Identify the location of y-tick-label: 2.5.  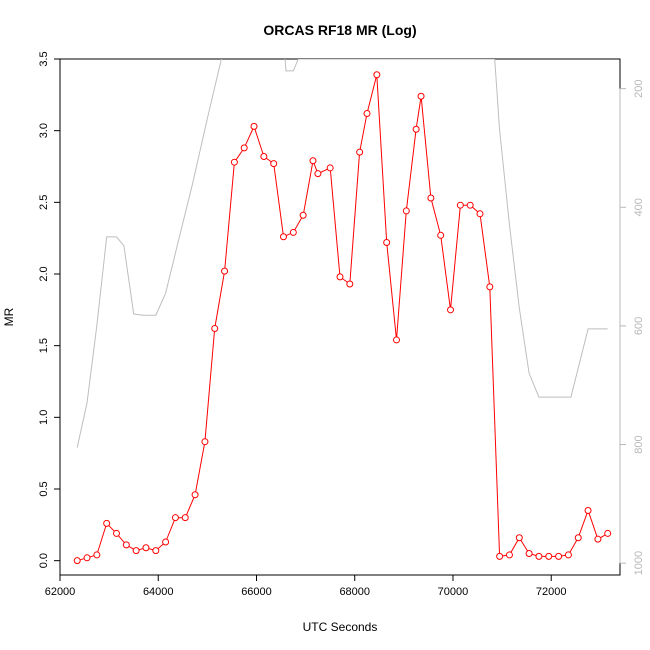
(44, 202).